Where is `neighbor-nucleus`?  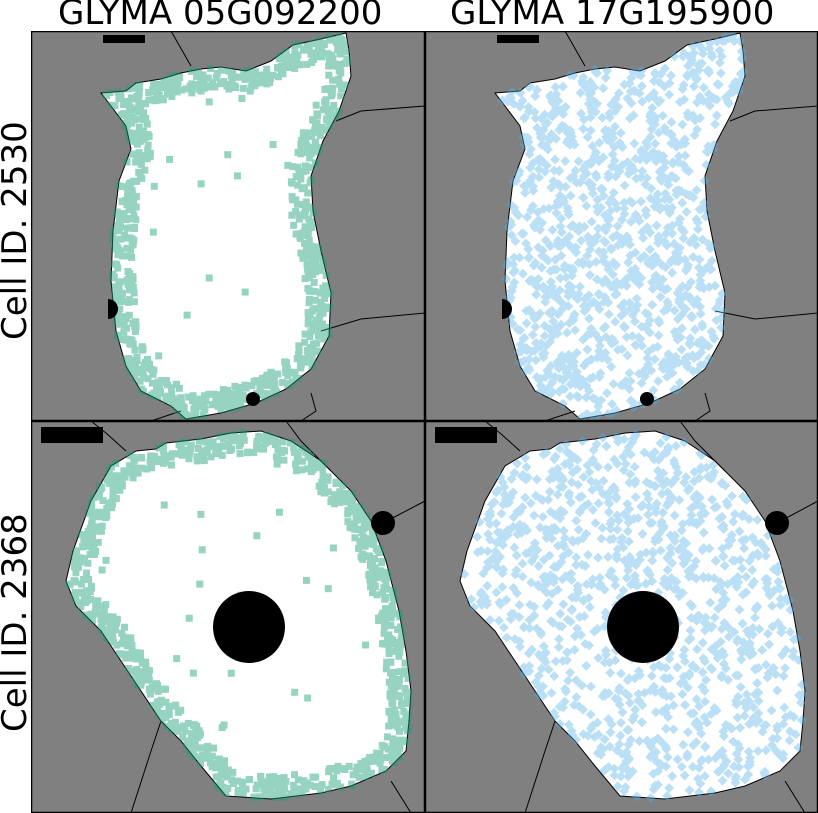 neighbor-nucleus is located at coordinates (777, 523).